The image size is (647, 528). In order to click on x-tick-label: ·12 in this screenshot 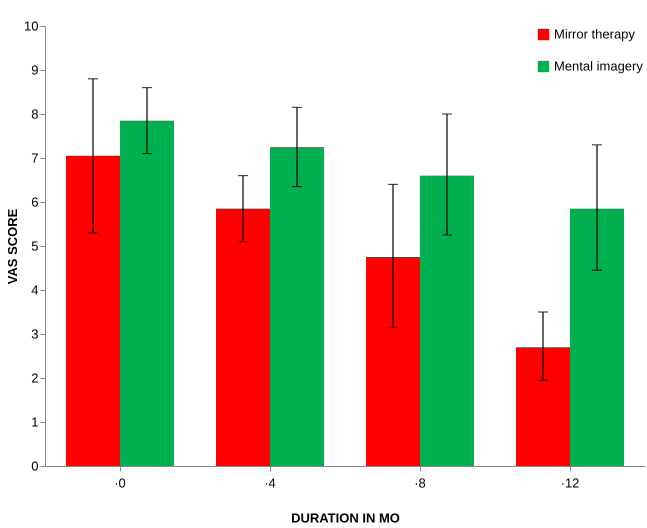, I will do `click(570, 483)`.